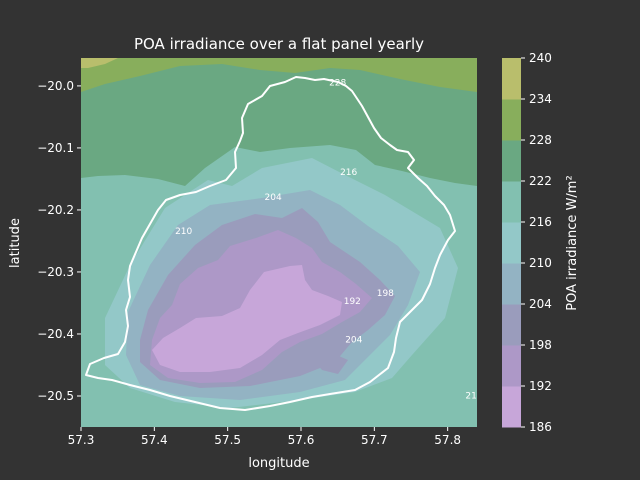 Image resolution: width=640 pixels, height=480 pixels. Describe the element at coordinates (55, 86) in the screenshot. I see `y-tick-label: −20.0` at that location.